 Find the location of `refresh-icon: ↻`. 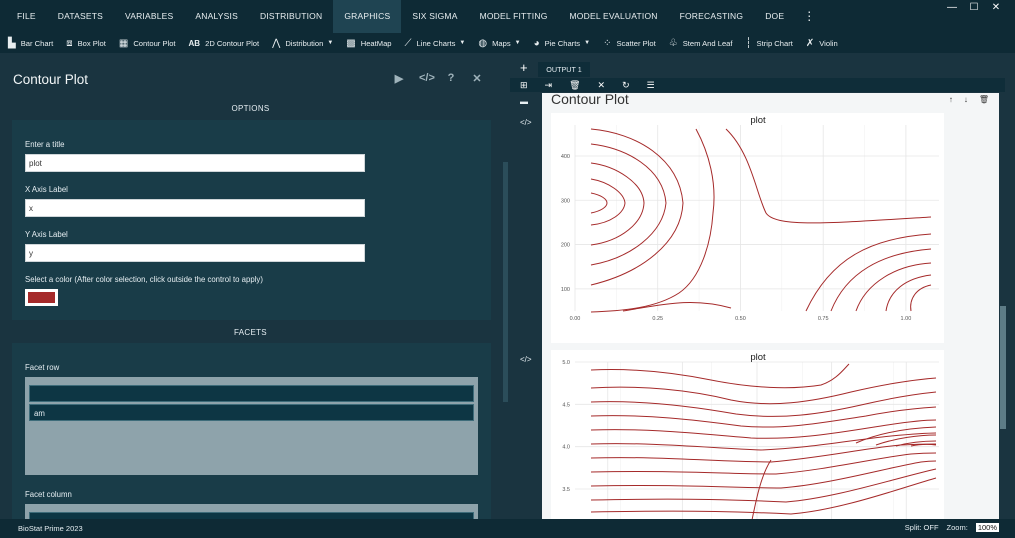

refresh-icon: ↻ is located at coordinates (626, 84).